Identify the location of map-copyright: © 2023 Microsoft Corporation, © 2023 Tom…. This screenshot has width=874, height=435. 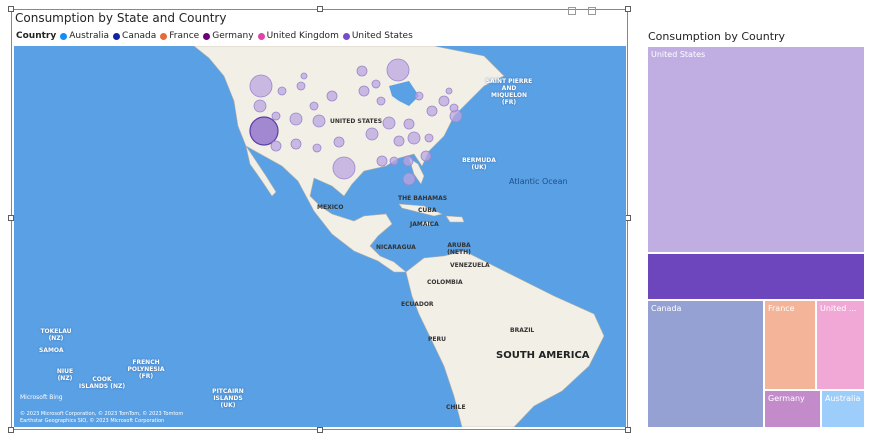
(101, 418).